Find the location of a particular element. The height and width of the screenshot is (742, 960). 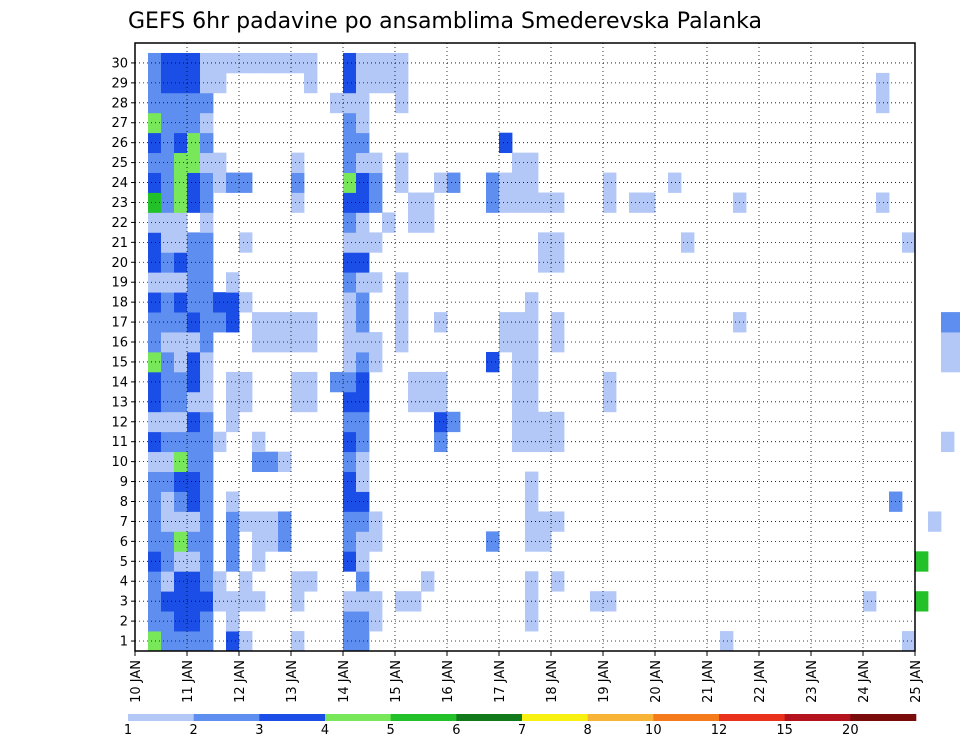

legend-label: 6 is located at coordinates (456, 730).